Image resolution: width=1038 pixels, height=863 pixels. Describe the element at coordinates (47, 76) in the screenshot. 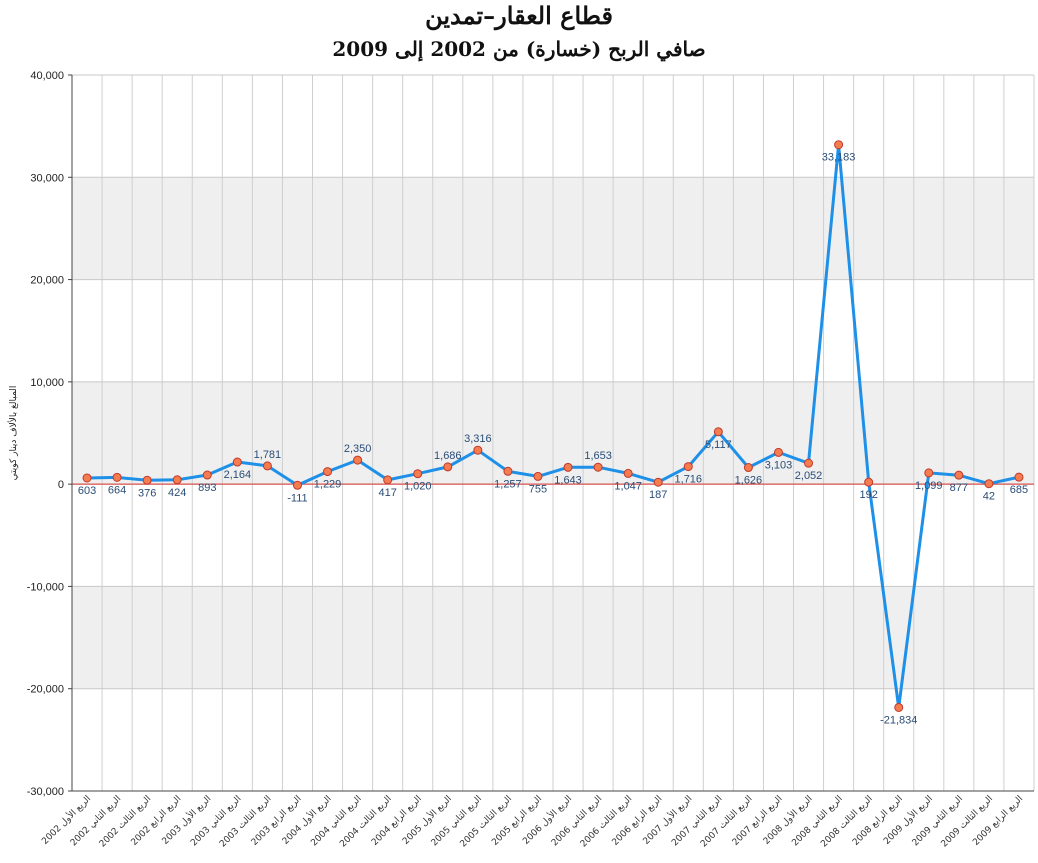

I see `y-tick-label: 40,000` at that location.